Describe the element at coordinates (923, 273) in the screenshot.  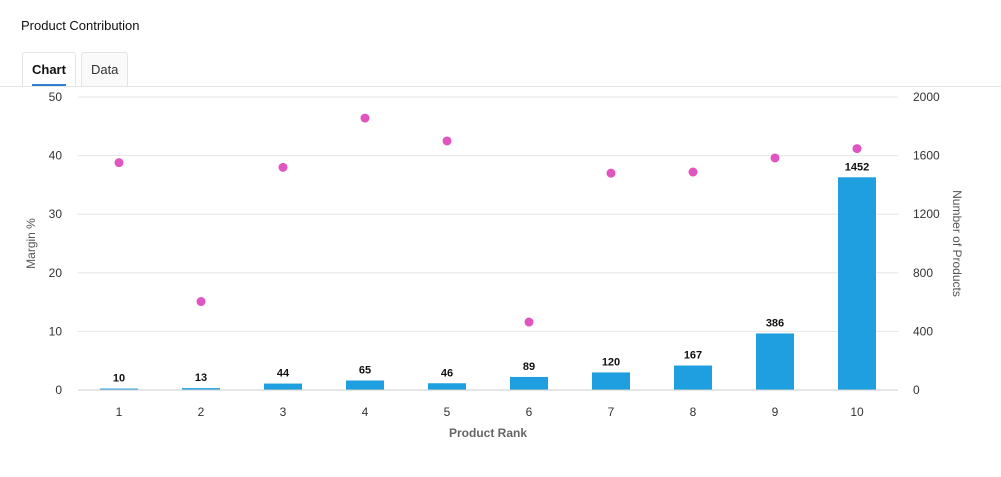
I see `right-y-tick-label: 800` at that location.